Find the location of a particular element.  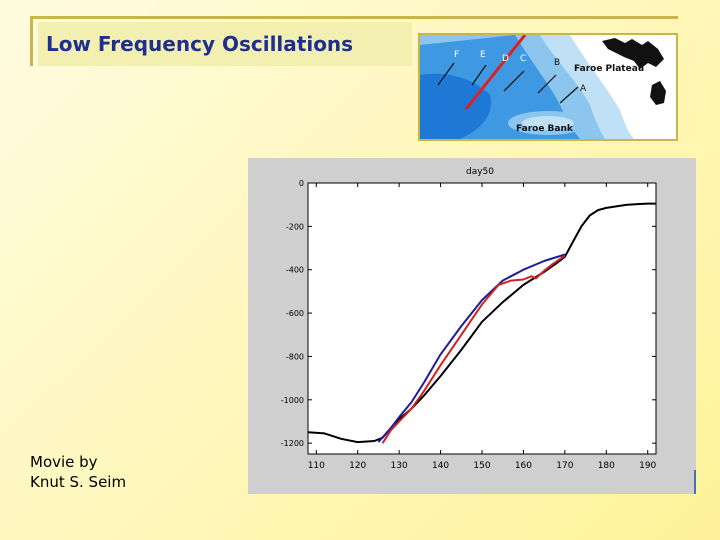

x-tick-label: 130 is located at coordinates (399, 466).